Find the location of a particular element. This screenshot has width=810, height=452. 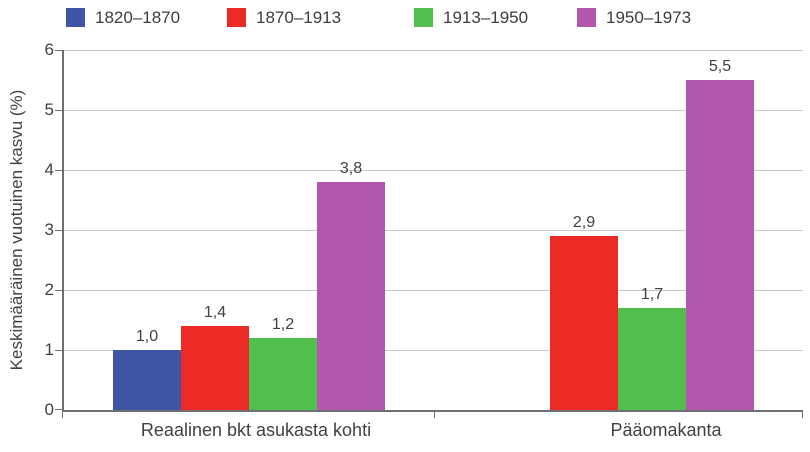

y-tick-label-5: 5 is located at coordinates (49, 109).